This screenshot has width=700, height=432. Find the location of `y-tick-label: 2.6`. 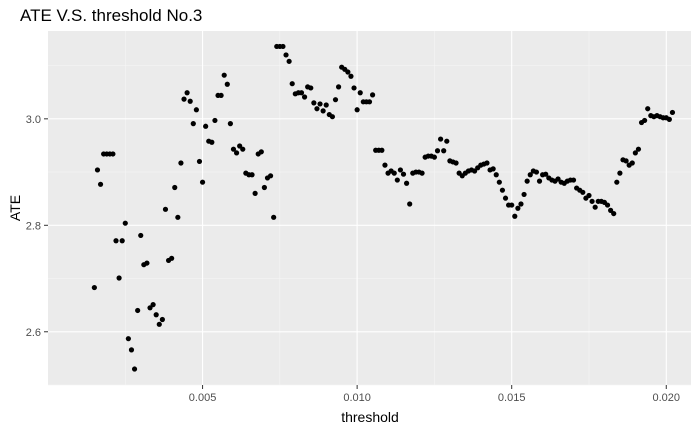

y-tick-label: 2.6 is located at coordinates (33, 333).